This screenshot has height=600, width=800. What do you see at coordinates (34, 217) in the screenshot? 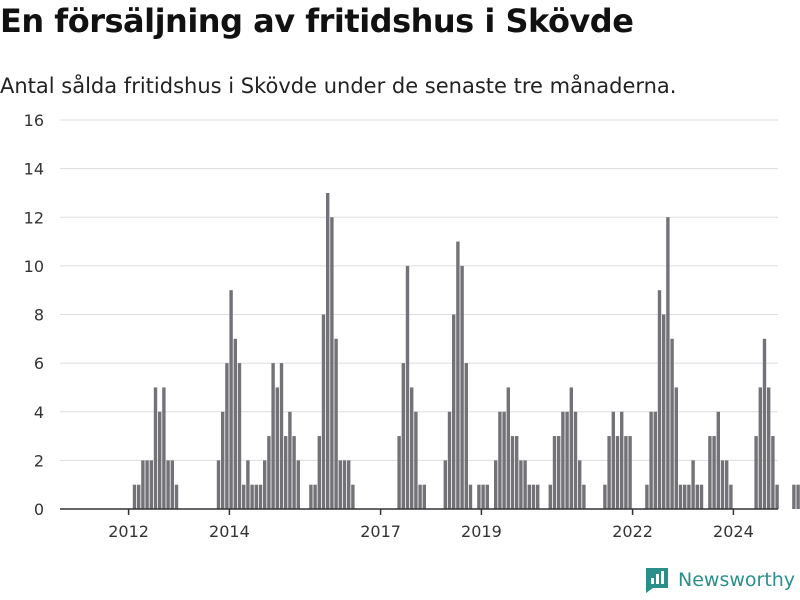
I see `y-tick-label: 12` at bounding box center [34, 217].